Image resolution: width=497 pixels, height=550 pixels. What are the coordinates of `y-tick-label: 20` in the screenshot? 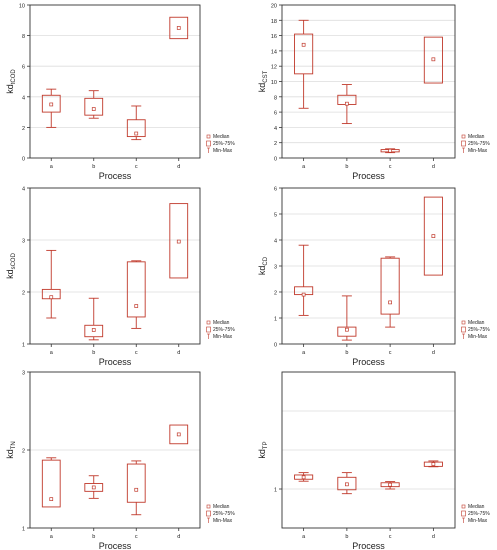 It's located at (274, 7).